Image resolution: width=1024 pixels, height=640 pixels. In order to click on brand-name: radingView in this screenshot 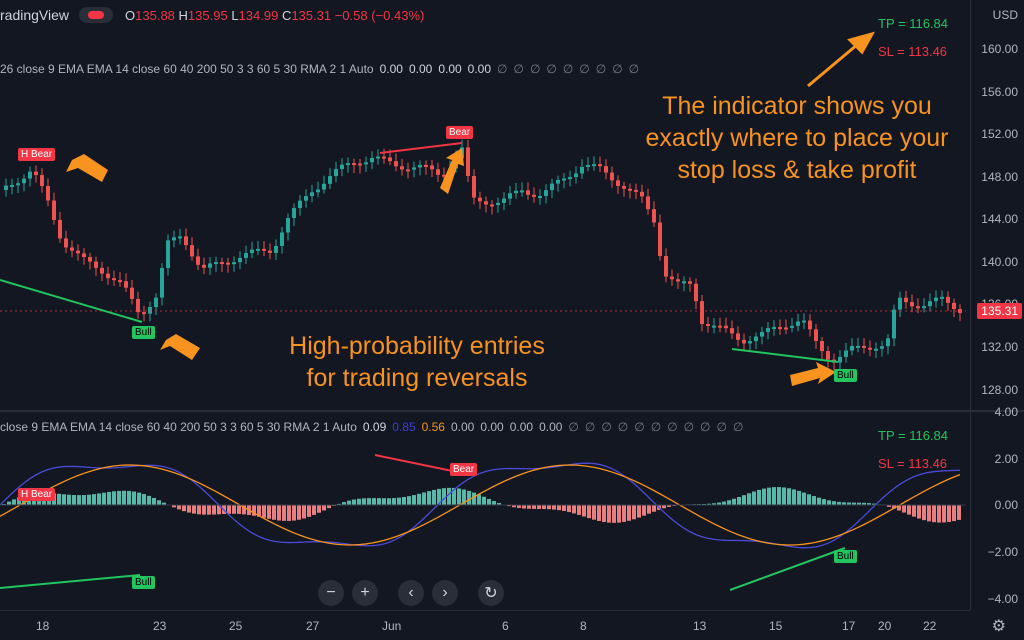, I will do `click(35, 15)`.